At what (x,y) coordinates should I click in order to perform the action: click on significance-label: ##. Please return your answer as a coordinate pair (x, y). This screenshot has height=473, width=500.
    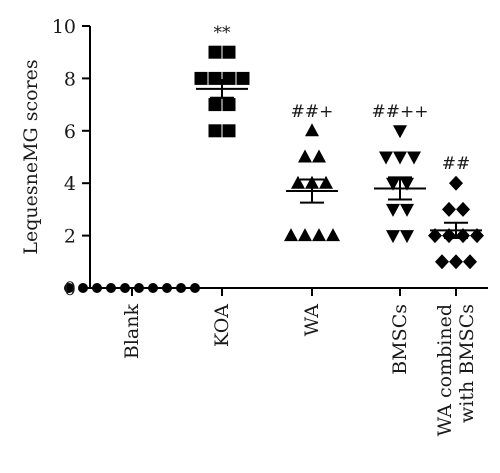
    Looking at the image, I should click on (456, 164).